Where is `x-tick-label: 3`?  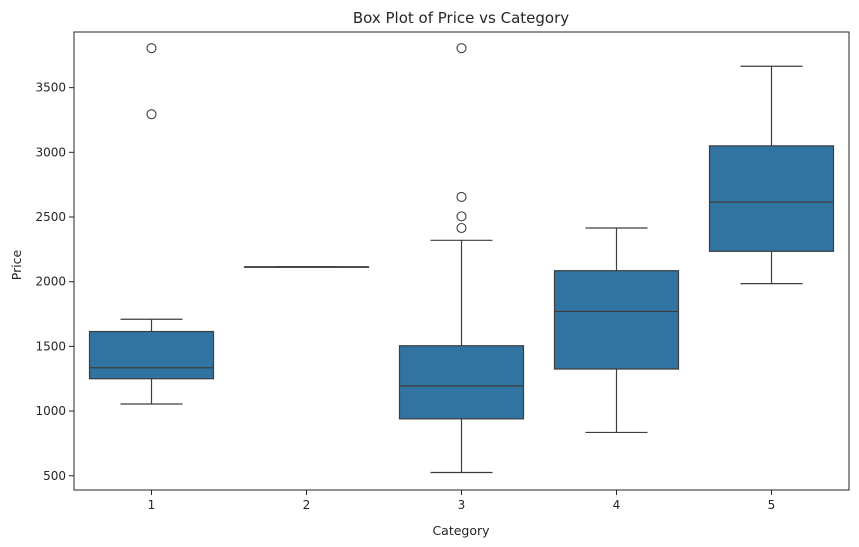
x-tick-label: 3 is located at coordinates (462, 505).